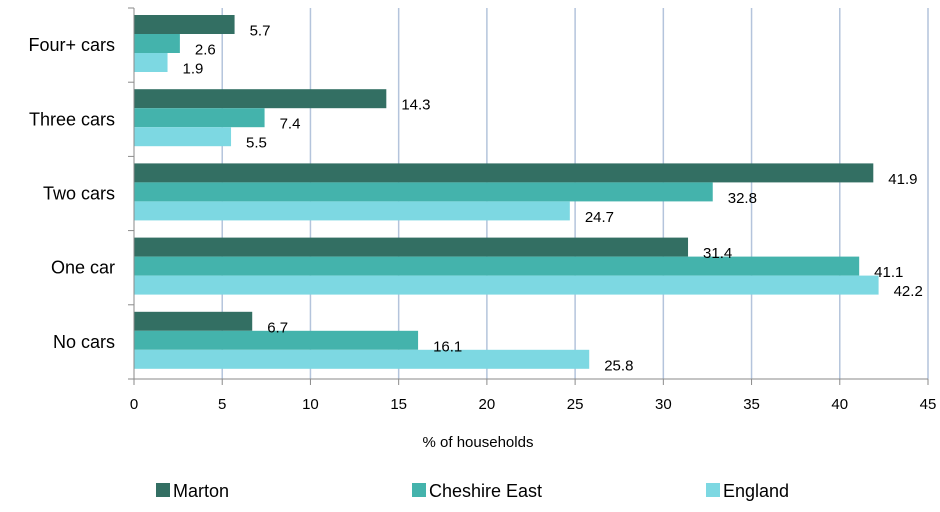  Describe the element at coordinates (575, 404) in the screenshot. I see `x-tick-label: 25` at that location.